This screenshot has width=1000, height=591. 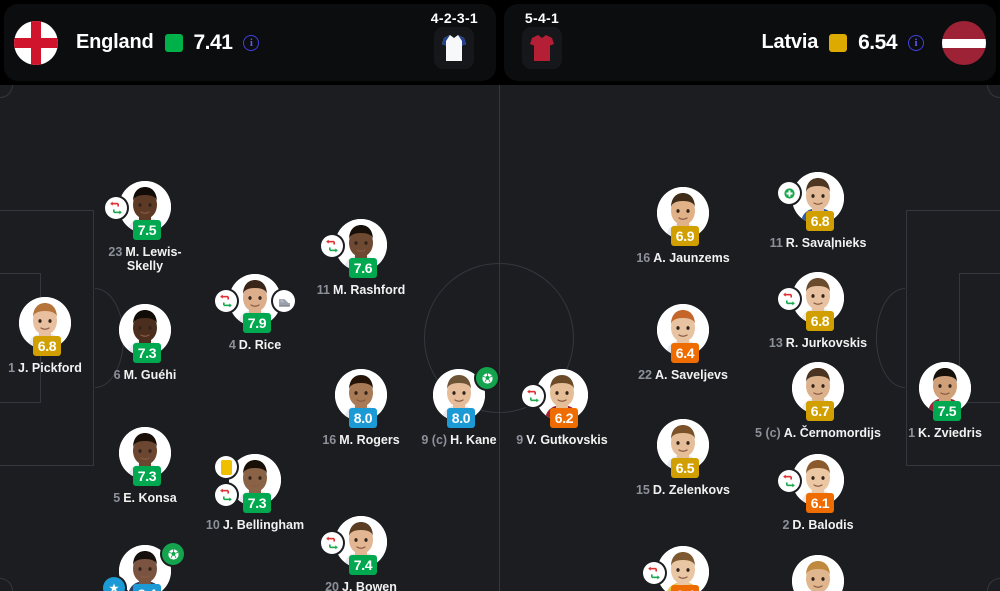 I want to click on player-rating: 6.8, so click(x=820, y=221).